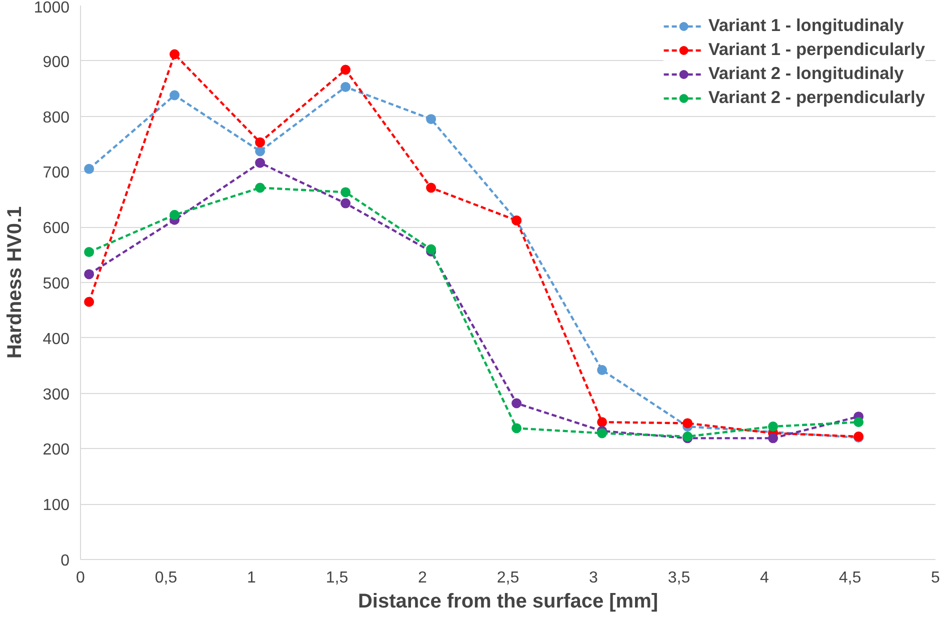 This screenshot has width=951, height=624. What do you see at coordinates (593, 578) in the screenshot?
I see `x-tick-label: 3` at bounding box center [593, 578].